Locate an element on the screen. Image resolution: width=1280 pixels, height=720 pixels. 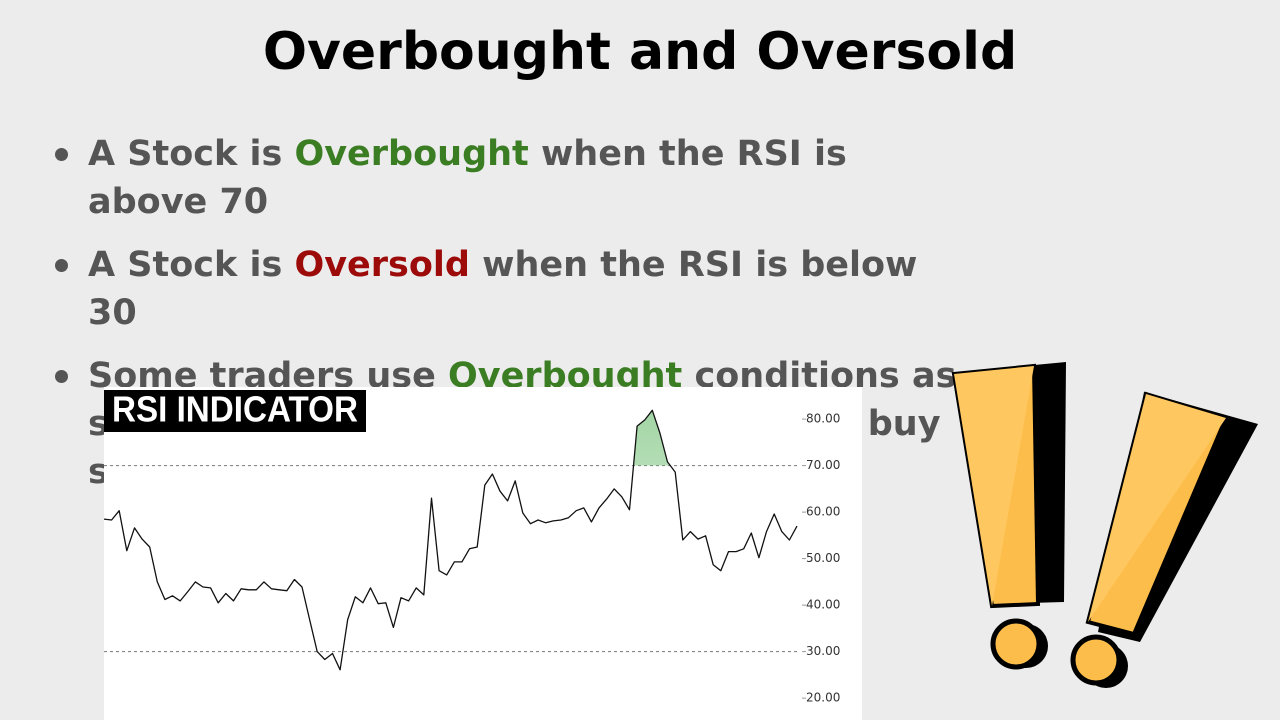
bullet-text: when the RSI is below 30 is located at coordinates (509, 289).